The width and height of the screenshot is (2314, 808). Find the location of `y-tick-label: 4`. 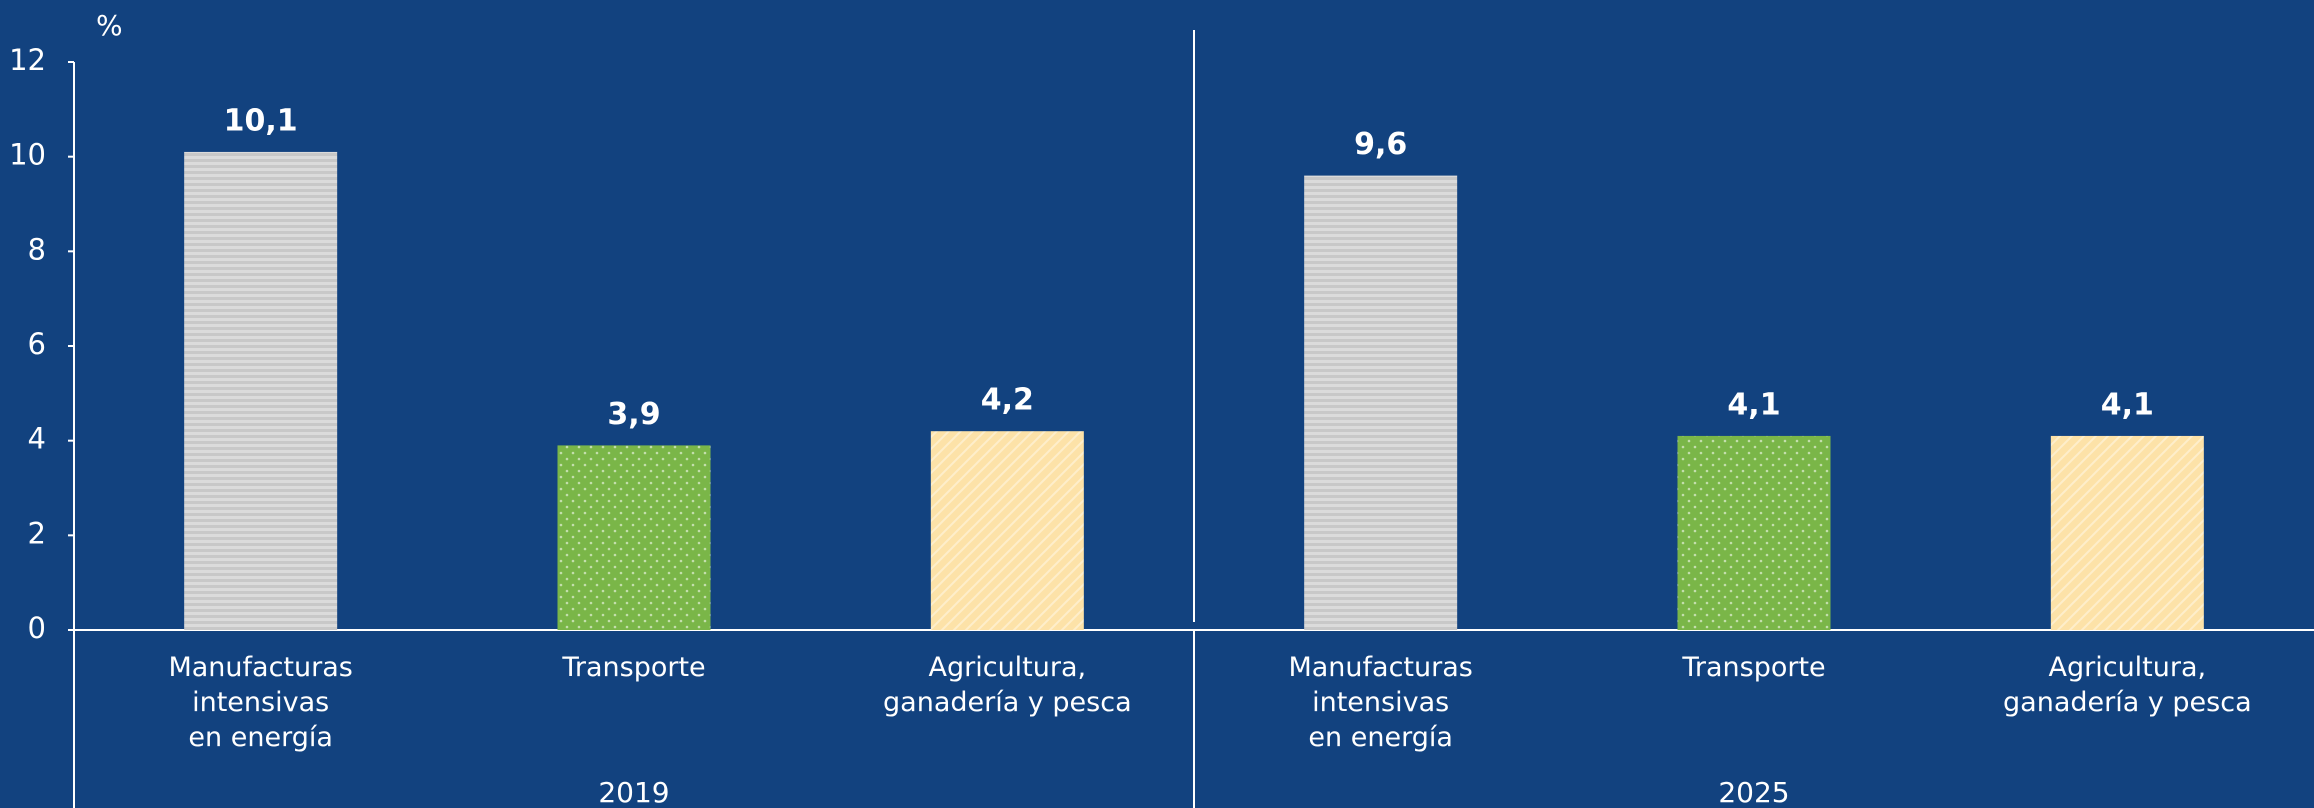

y-tick-label: 4 is located at coordinates (37, 439).